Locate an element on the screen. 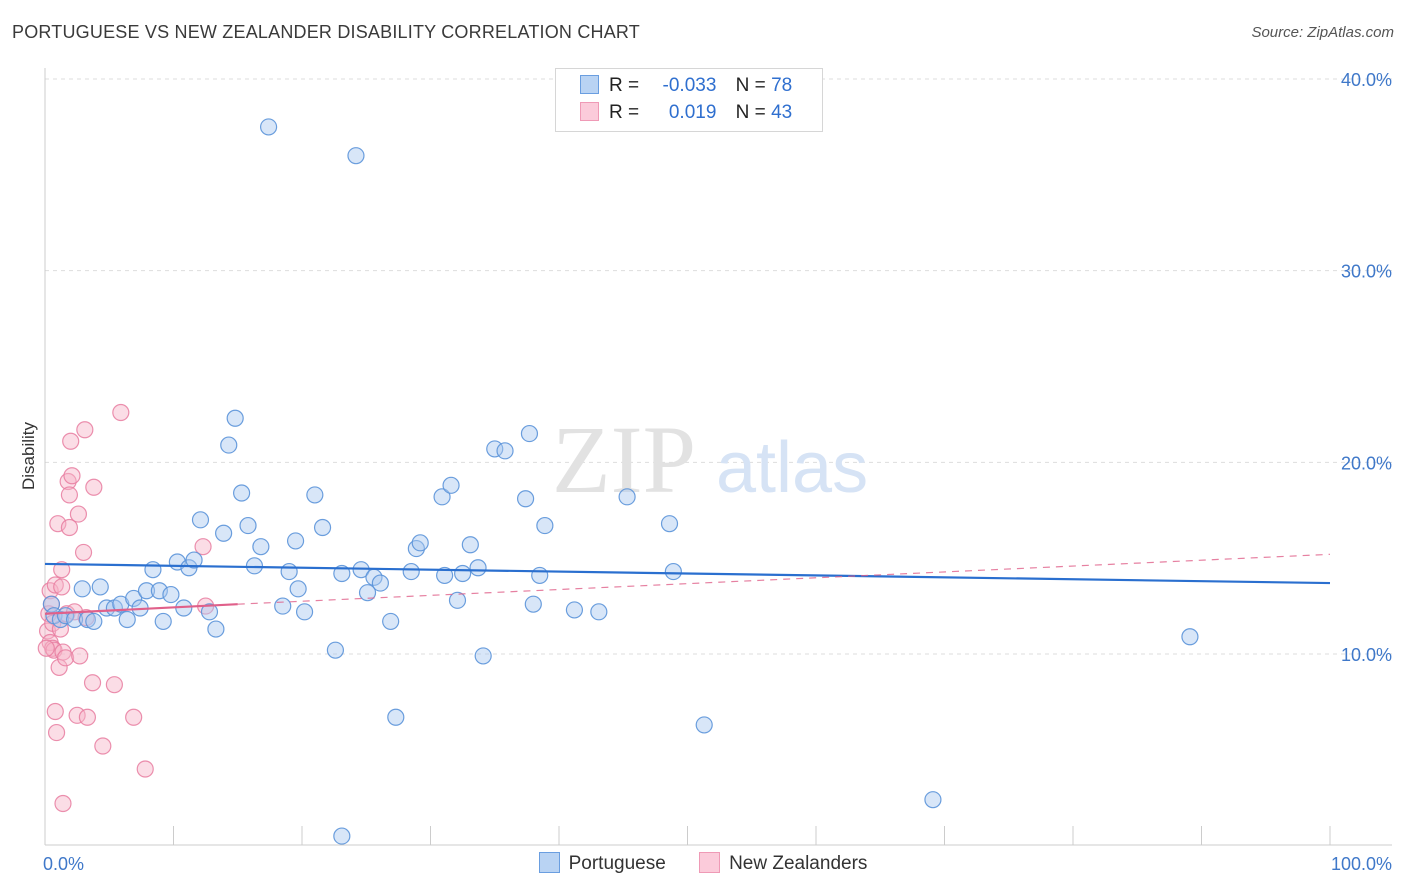 This screenshot has height=892, width=1406. y-tick-label: 30.0% is located at coordinates (1366, 272).